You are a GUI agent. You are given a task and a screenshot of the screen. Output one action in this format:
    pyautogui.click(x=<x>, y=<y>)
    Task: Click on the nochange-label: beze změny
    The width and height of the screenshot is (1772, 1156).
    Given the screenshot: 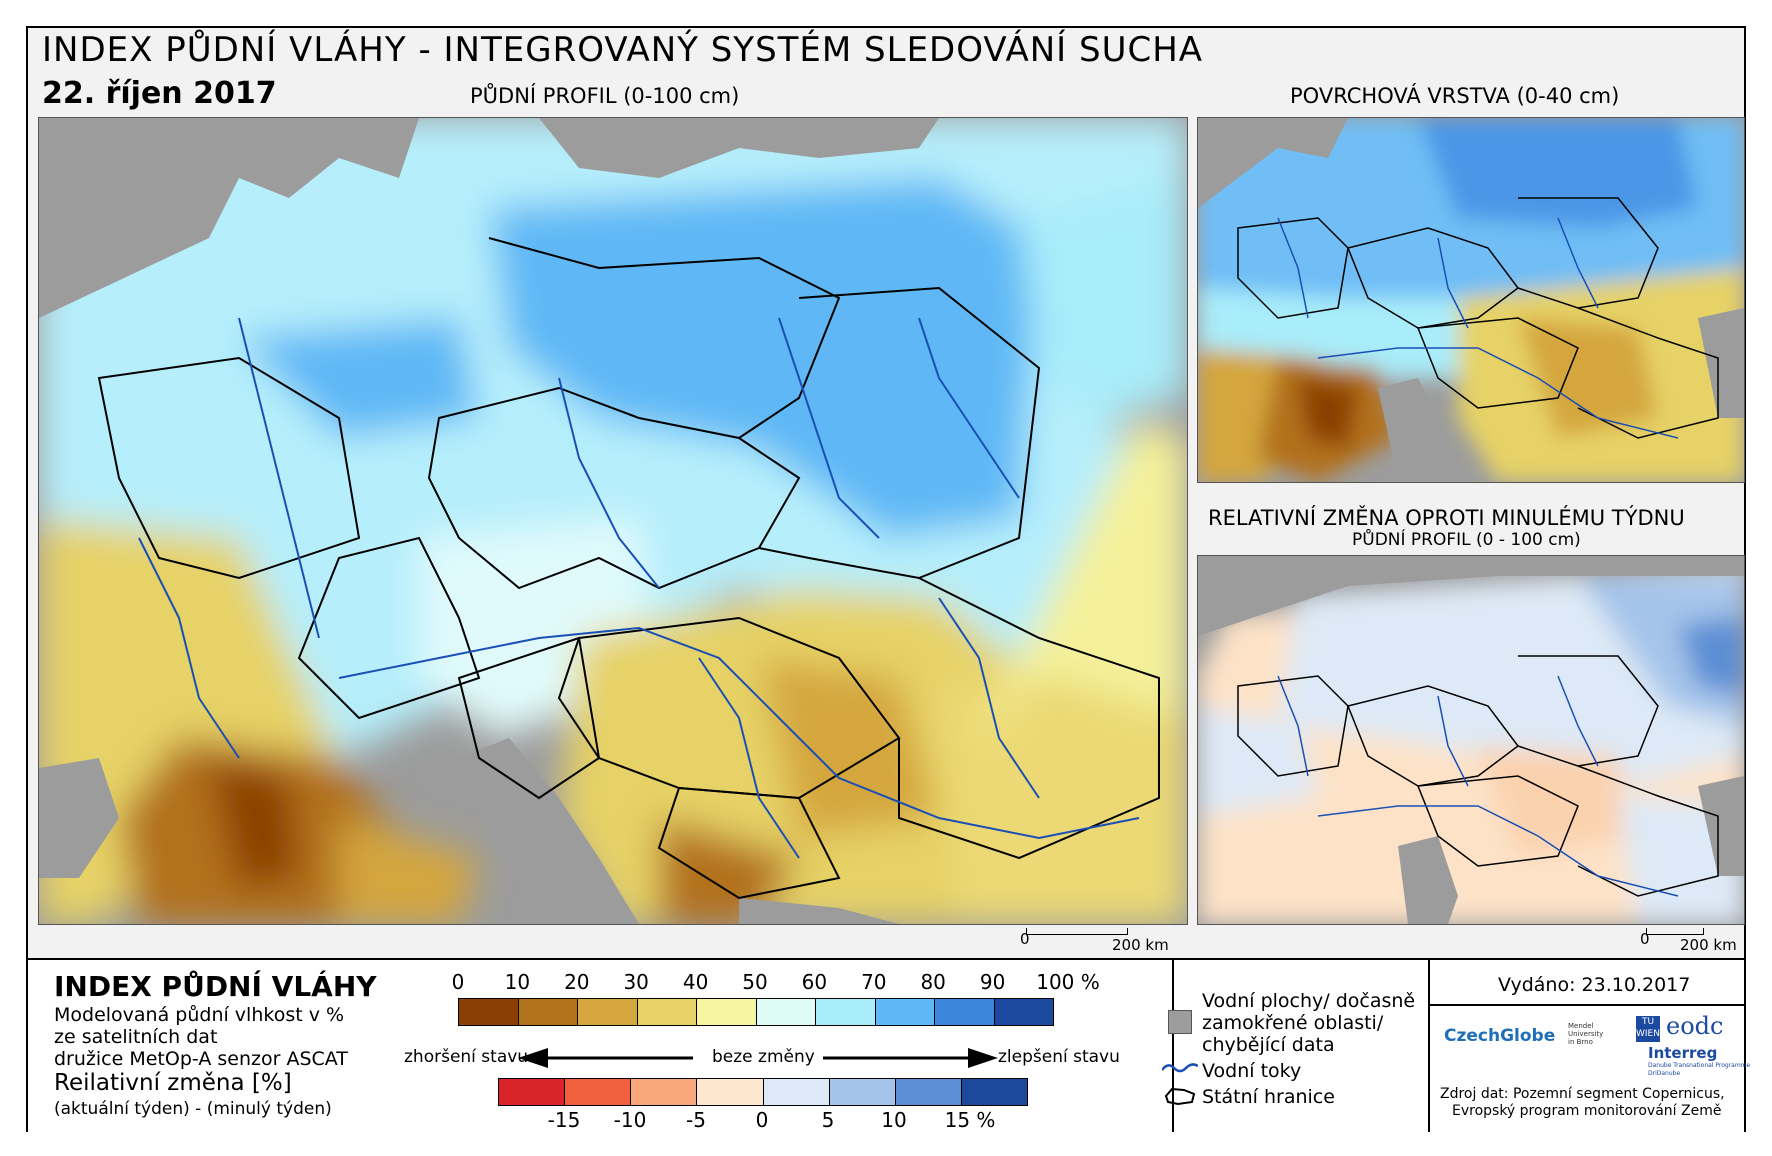 What is the action you would take?
    pyautogui.click(x=763, y=1057)
    